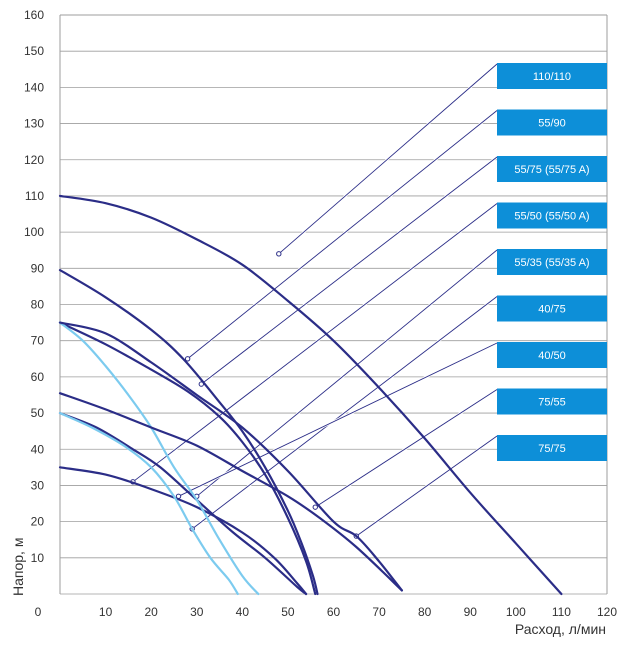  I want to click on legend-label-55-50-55-50-a: 55/50 (55/50 A), so click(551, 217).